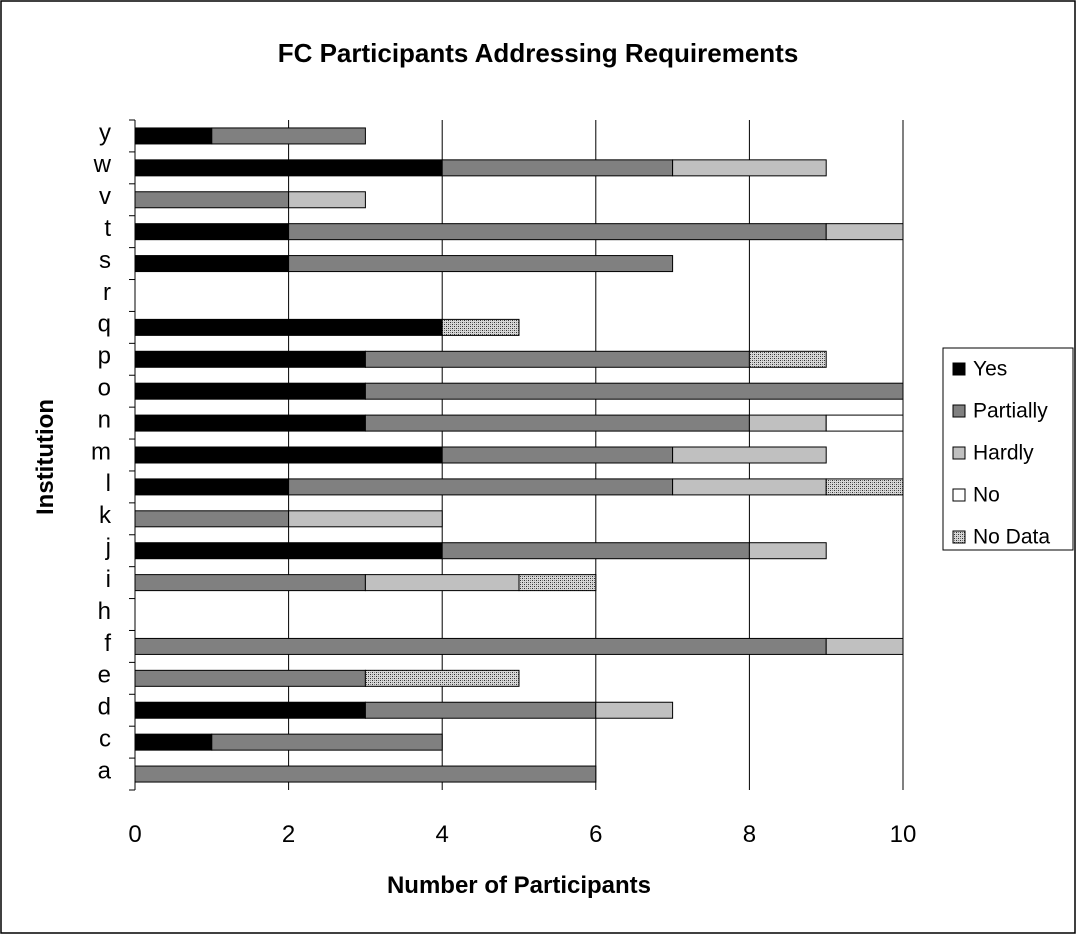  I want to click on x-tick-label-6: 6, so click(595, 834).